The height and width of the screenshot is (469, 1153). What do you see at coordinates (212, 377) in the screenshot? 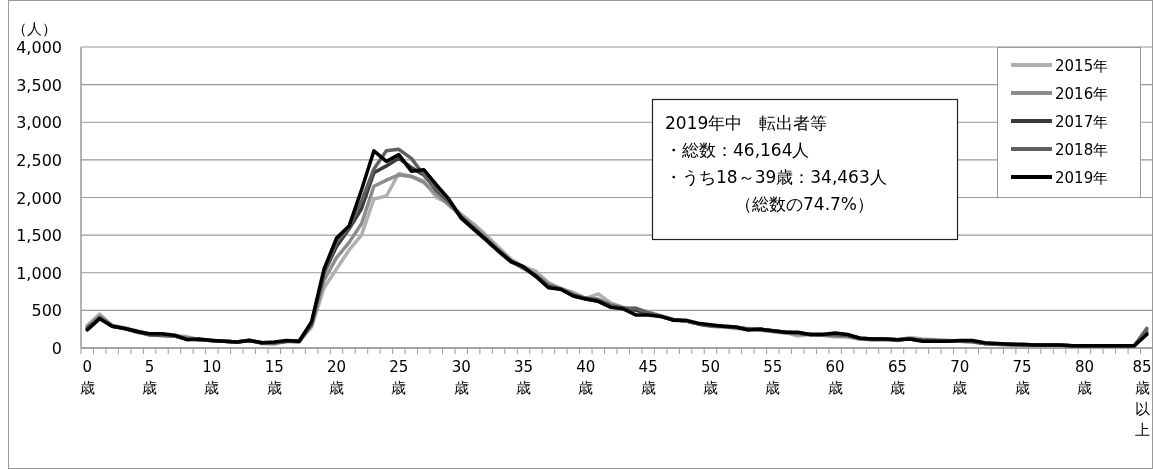
I see `x-tick-label: 10歳` at bounding box center [212, 377].